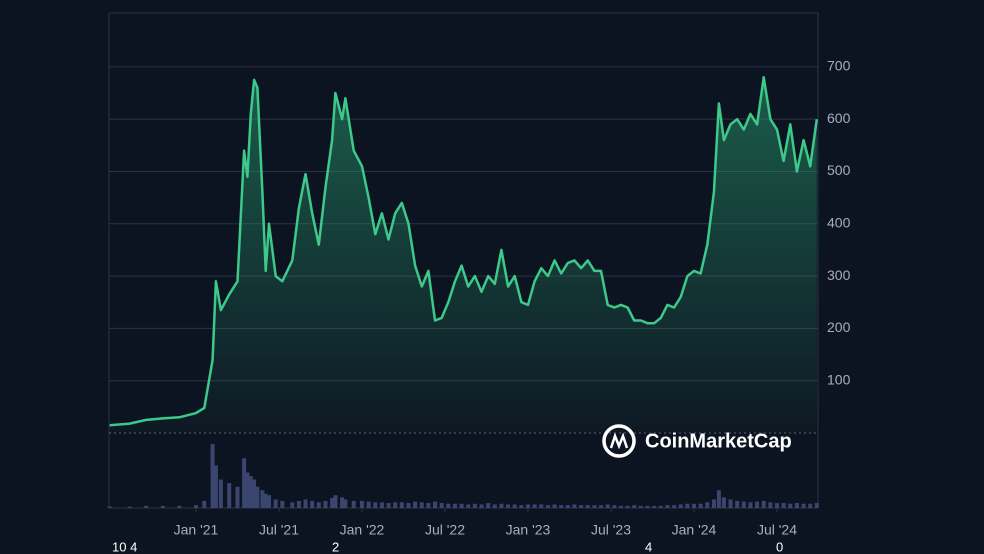 The width and height of the screenshot is (984, 554). What do you see at coordinates (279, 530) in the screenshot?
I see `x-tick-label: Jul '21` at bounding box center [279, 530].